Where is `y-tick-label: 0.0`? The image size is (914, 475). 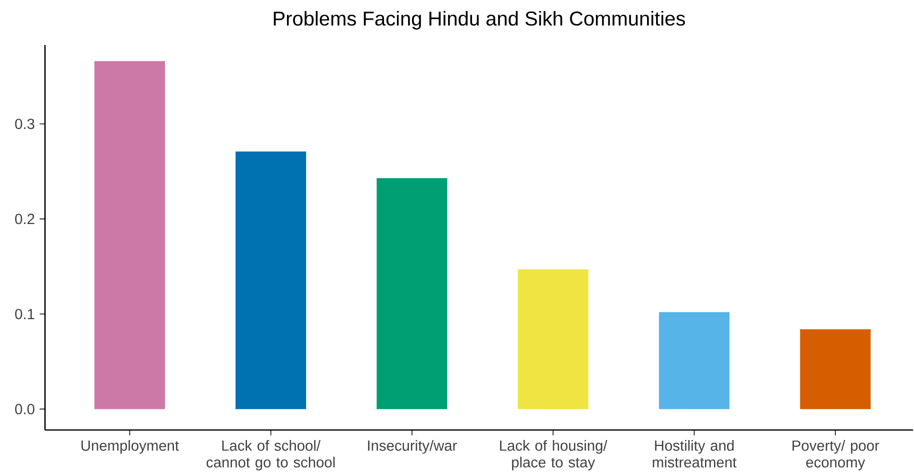 y-tick-label: 0.0 is located at coordinates (24, 409).